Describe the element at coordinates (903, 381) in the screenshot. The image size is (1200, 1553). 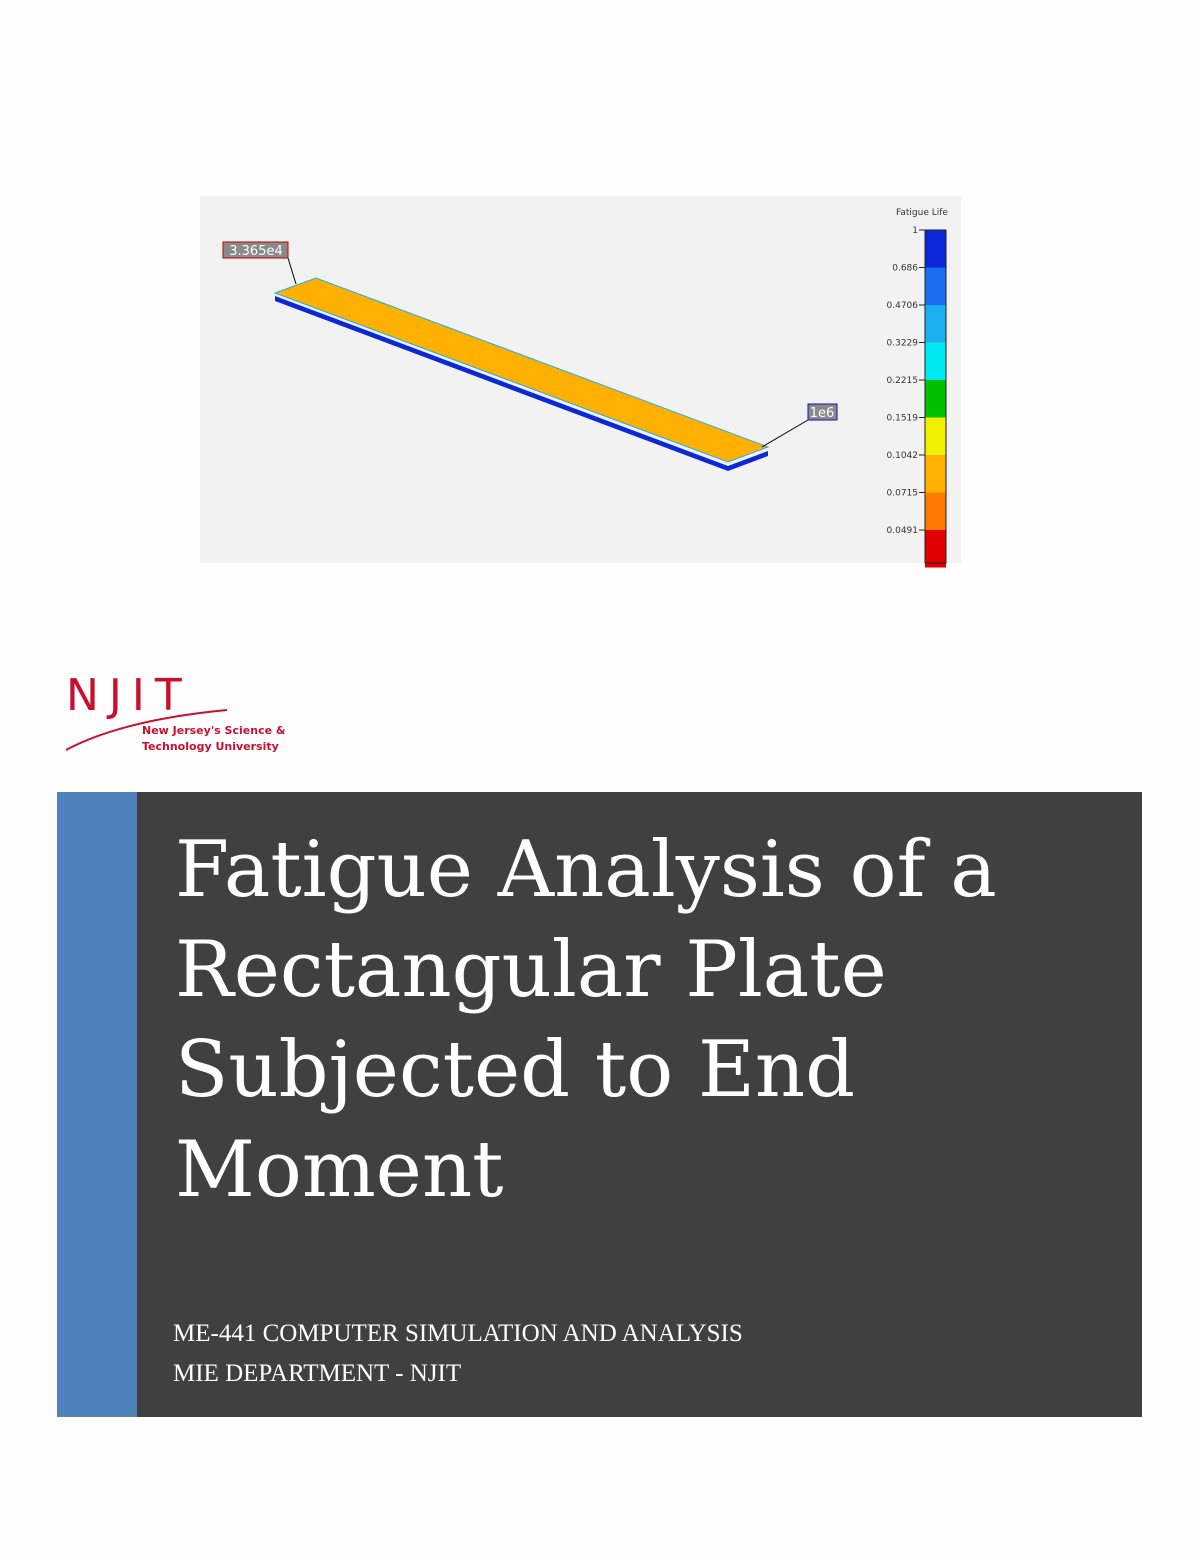
I see `colorbar-tick-label: 0.2215` at that location.